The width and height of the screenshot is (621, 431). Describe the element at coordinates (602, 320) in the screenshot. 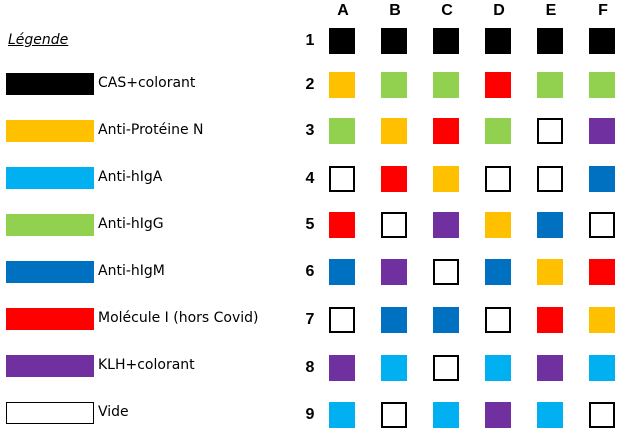

I see `well-F7` at that location.